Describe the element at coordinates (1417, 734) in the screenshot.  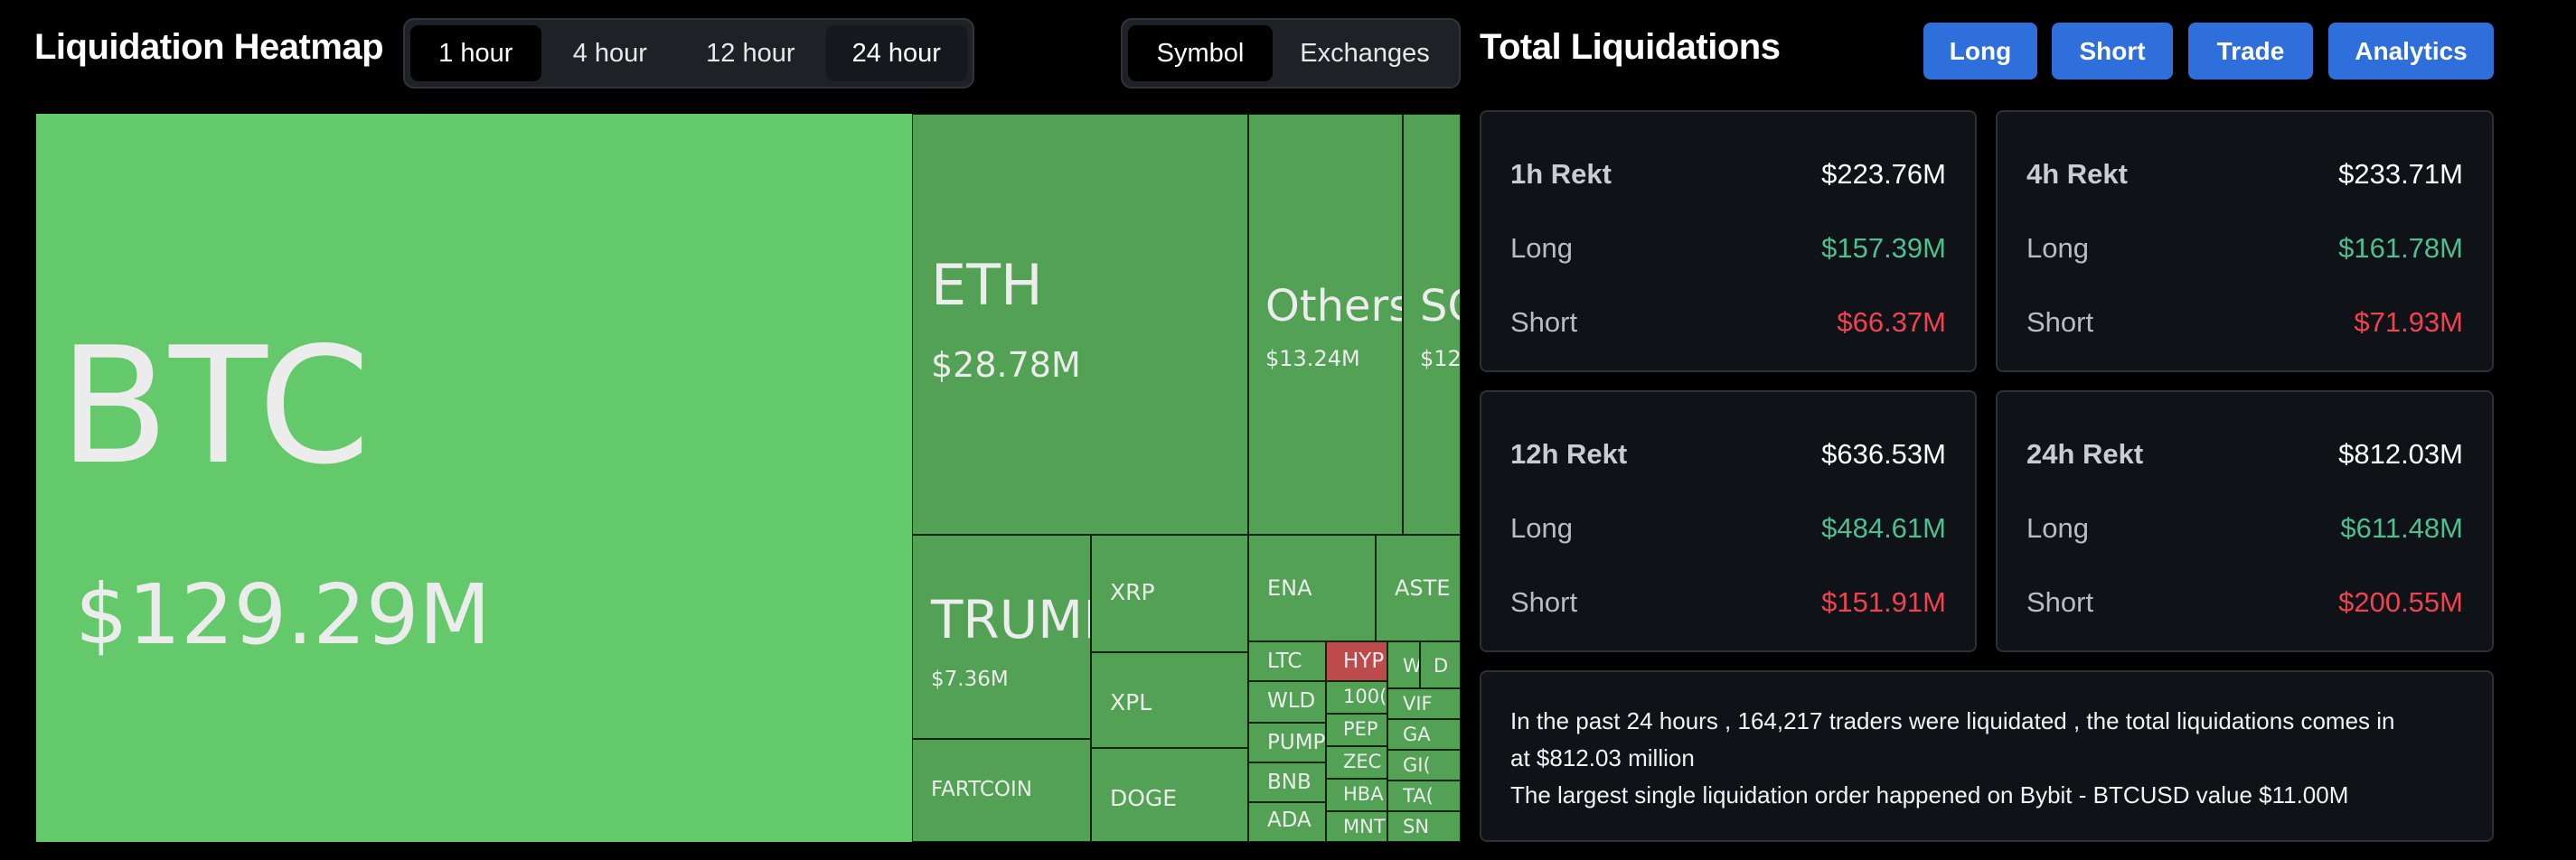
I see `tile-symbol: GA` at that location.